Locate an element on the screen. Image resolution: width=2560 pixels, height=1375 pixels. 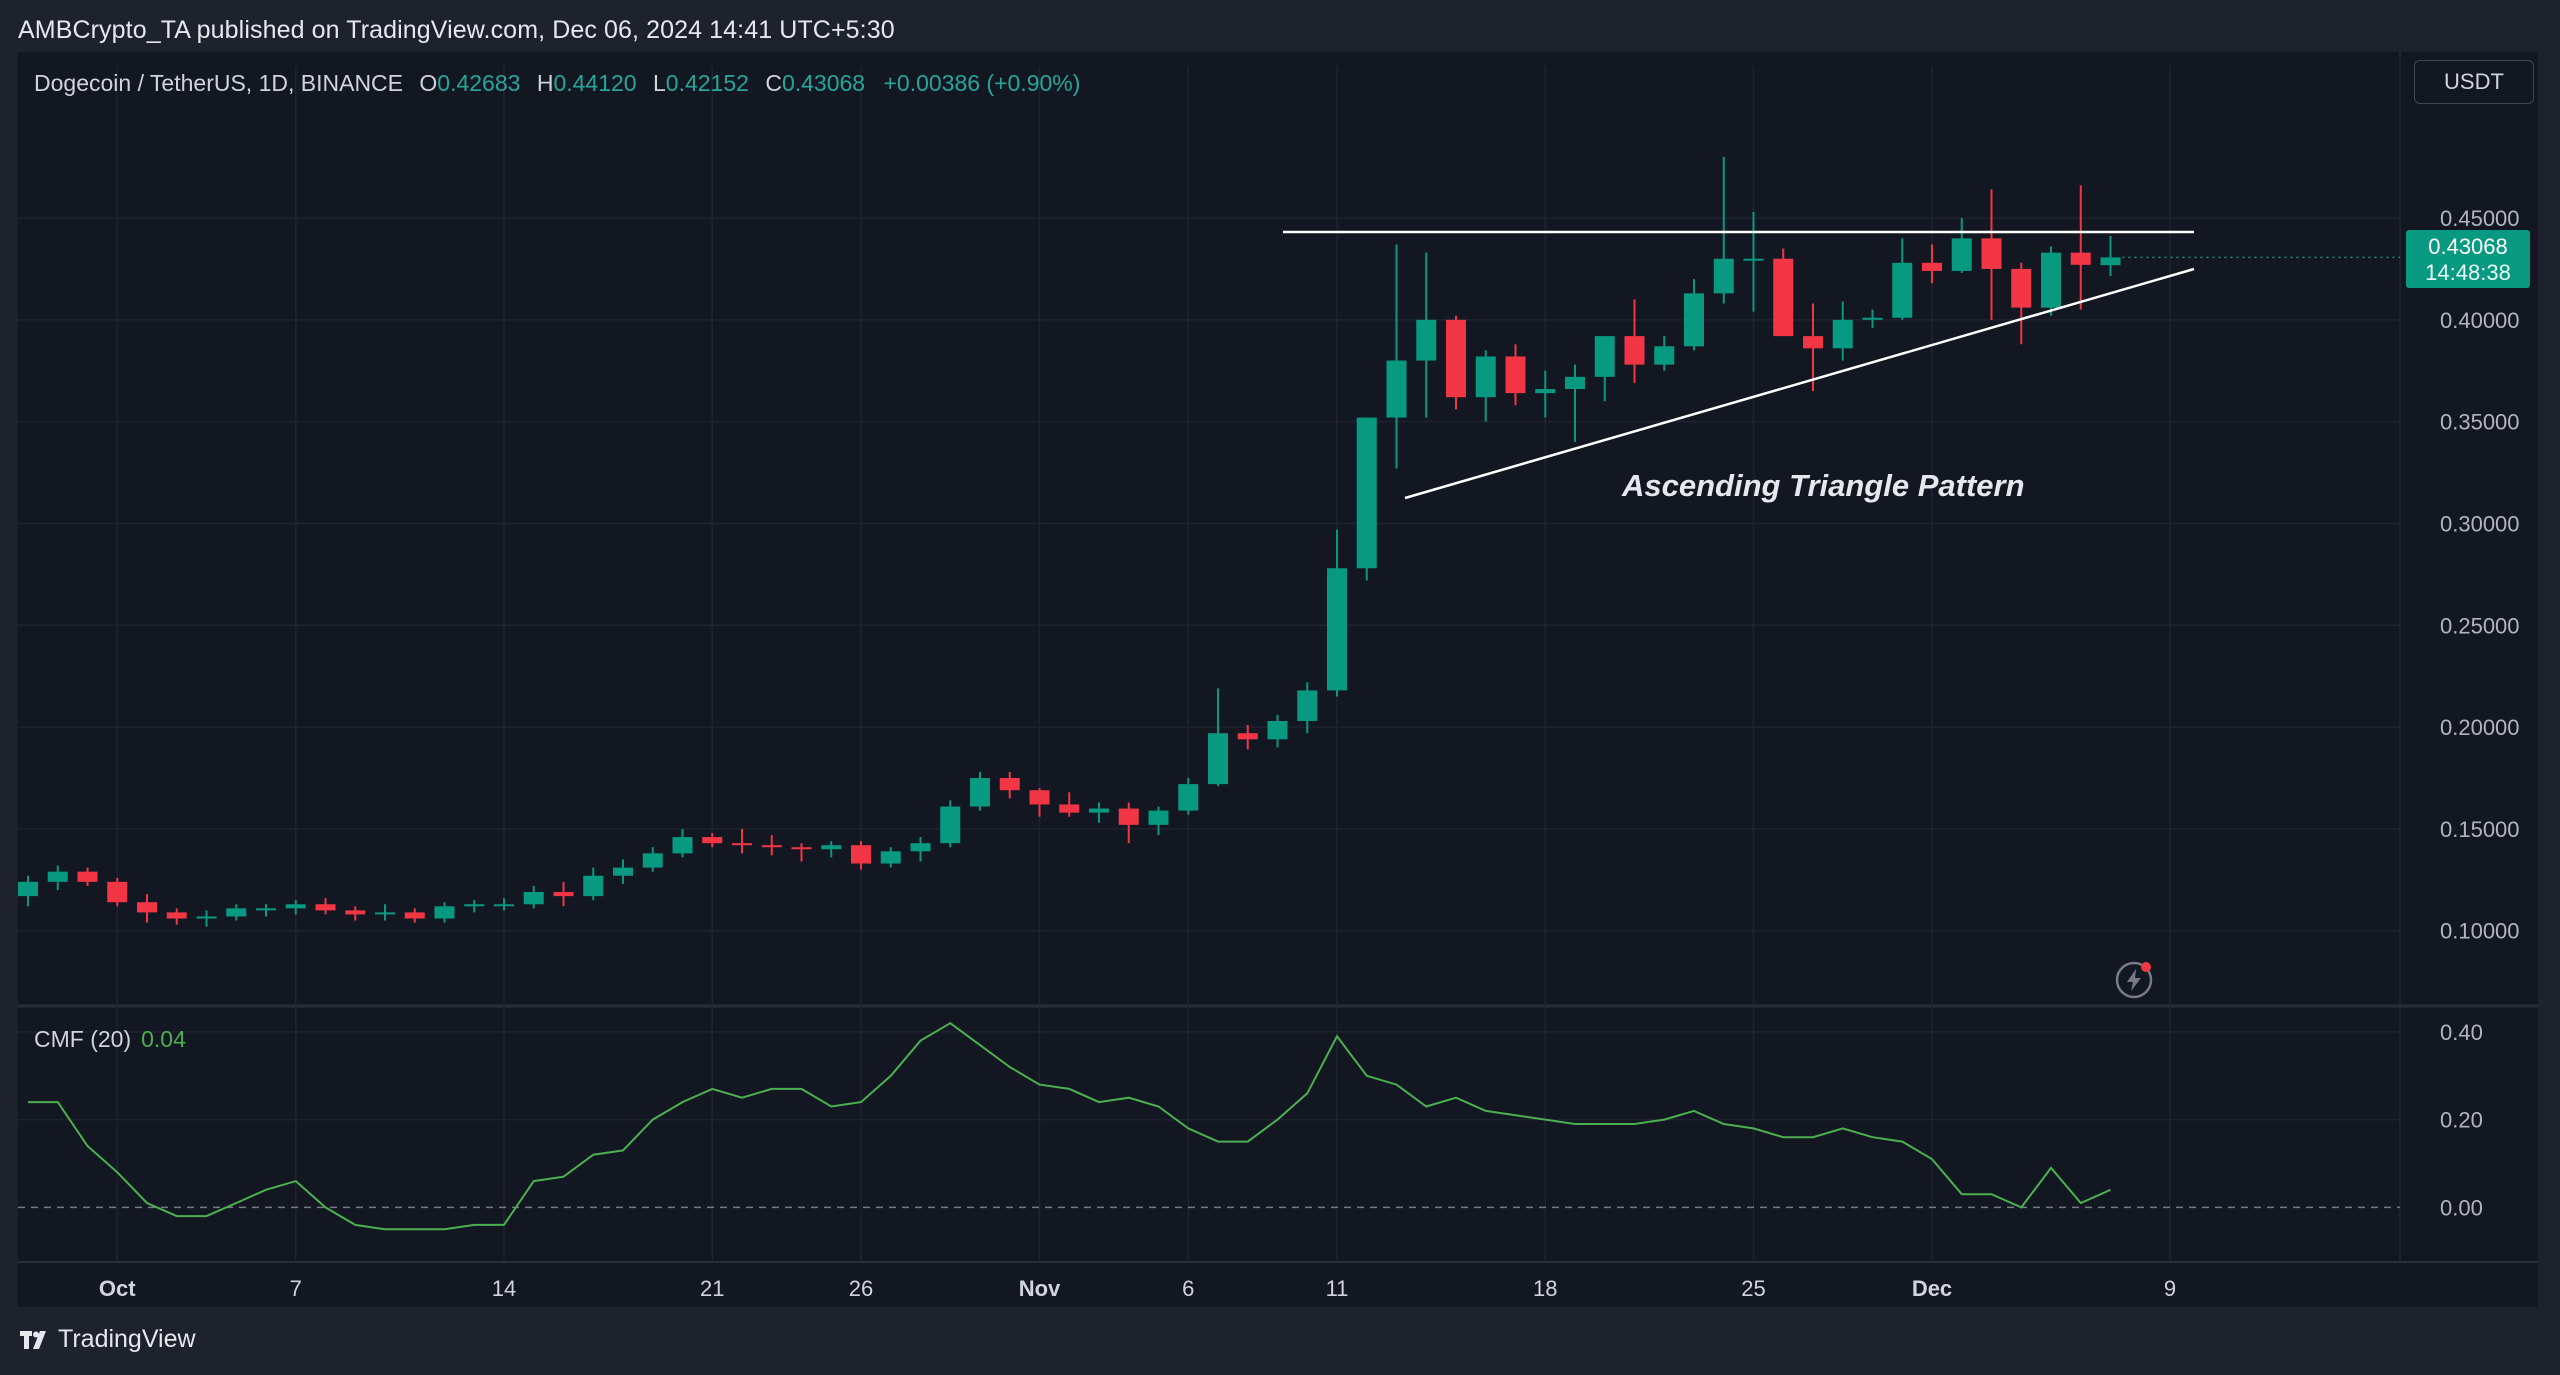
price-tick-label: 0.15000 is located at coordinates (2480, 829).